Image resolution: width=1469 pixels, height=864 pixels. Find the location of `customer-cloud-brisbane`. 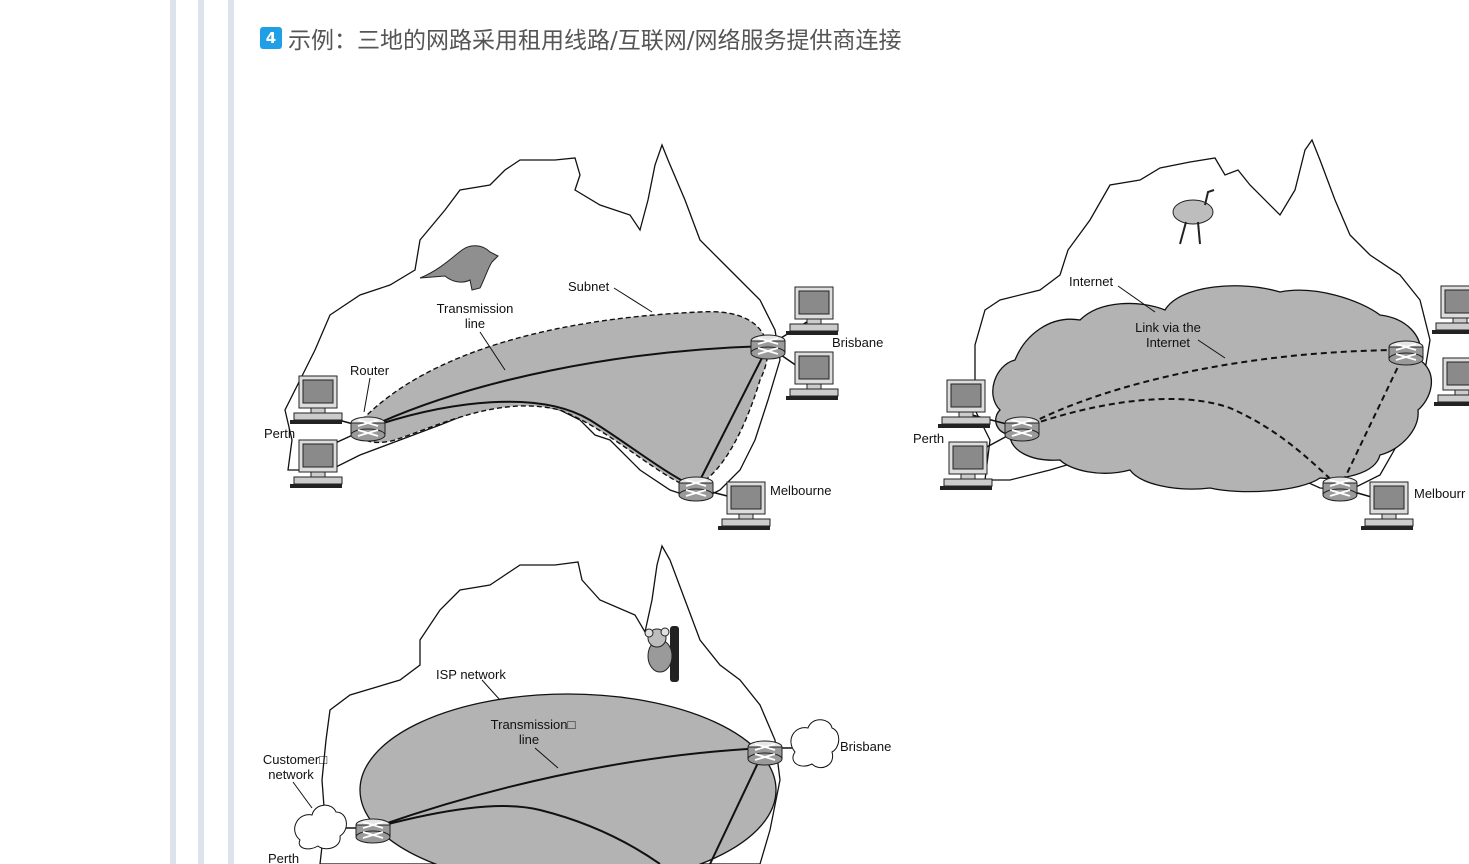

customer-cloud-brisbane is located at coordinates (815, 743).